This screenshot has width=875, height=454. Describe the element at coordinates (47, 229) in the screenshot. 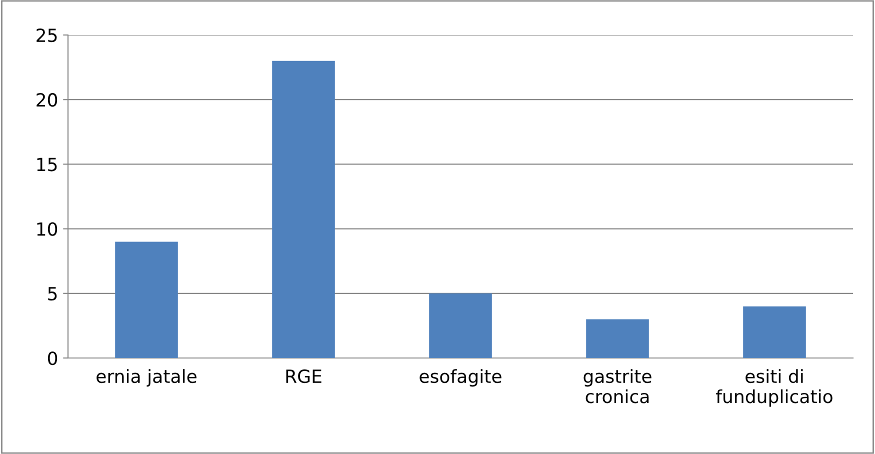

I see `y-tick-label: 10` at that location.